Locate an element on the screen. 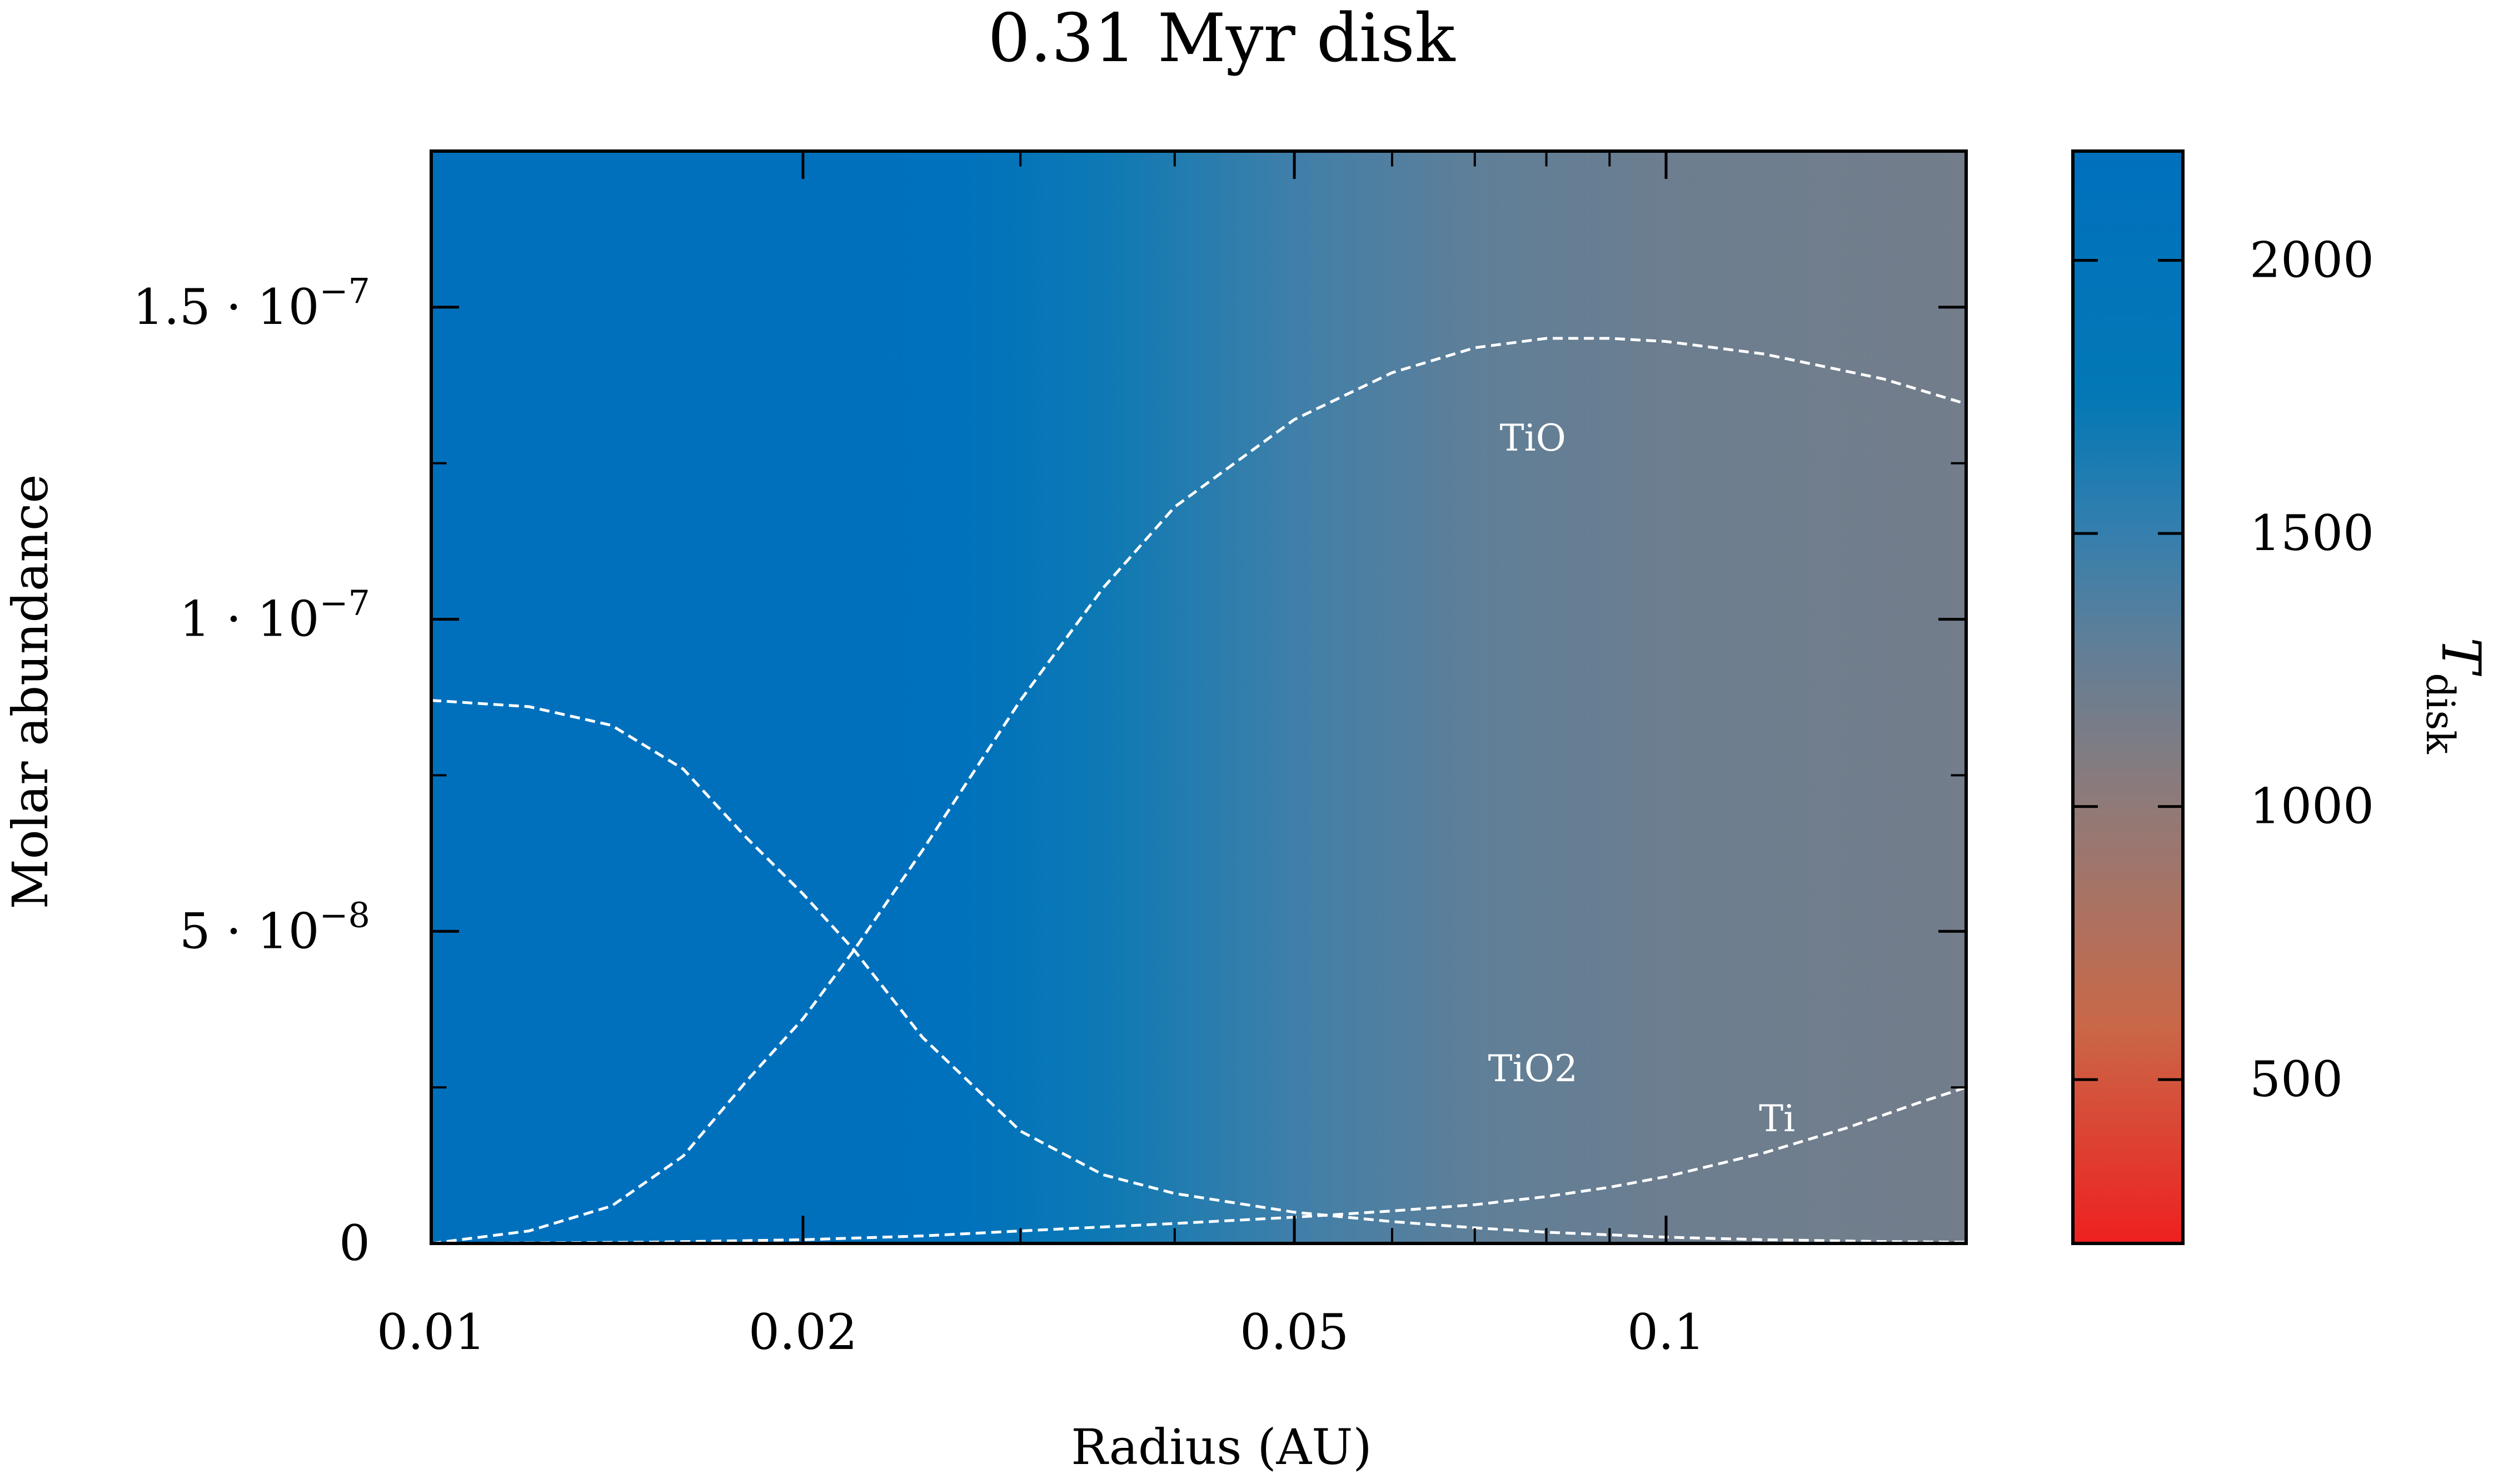 Image resolution: width=2508 pixels, height=1484 pixels. colorbar-tick-label: 1500 is located at coordinates (2312, 533).